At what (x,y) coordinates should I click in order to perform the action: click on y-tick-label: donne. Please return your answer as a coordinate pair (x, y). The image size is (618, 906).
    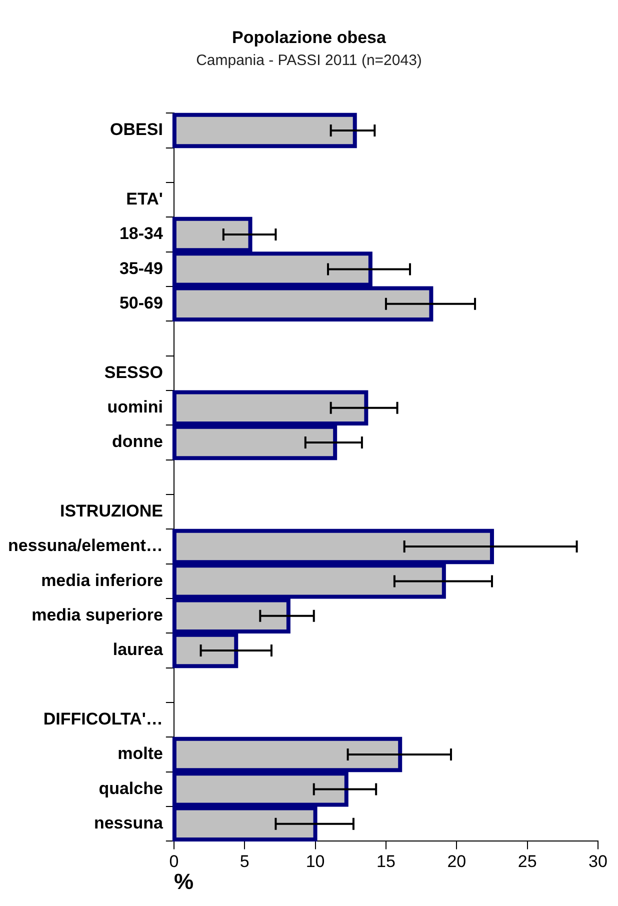
    Looking at the image, I should click on (137, 442).